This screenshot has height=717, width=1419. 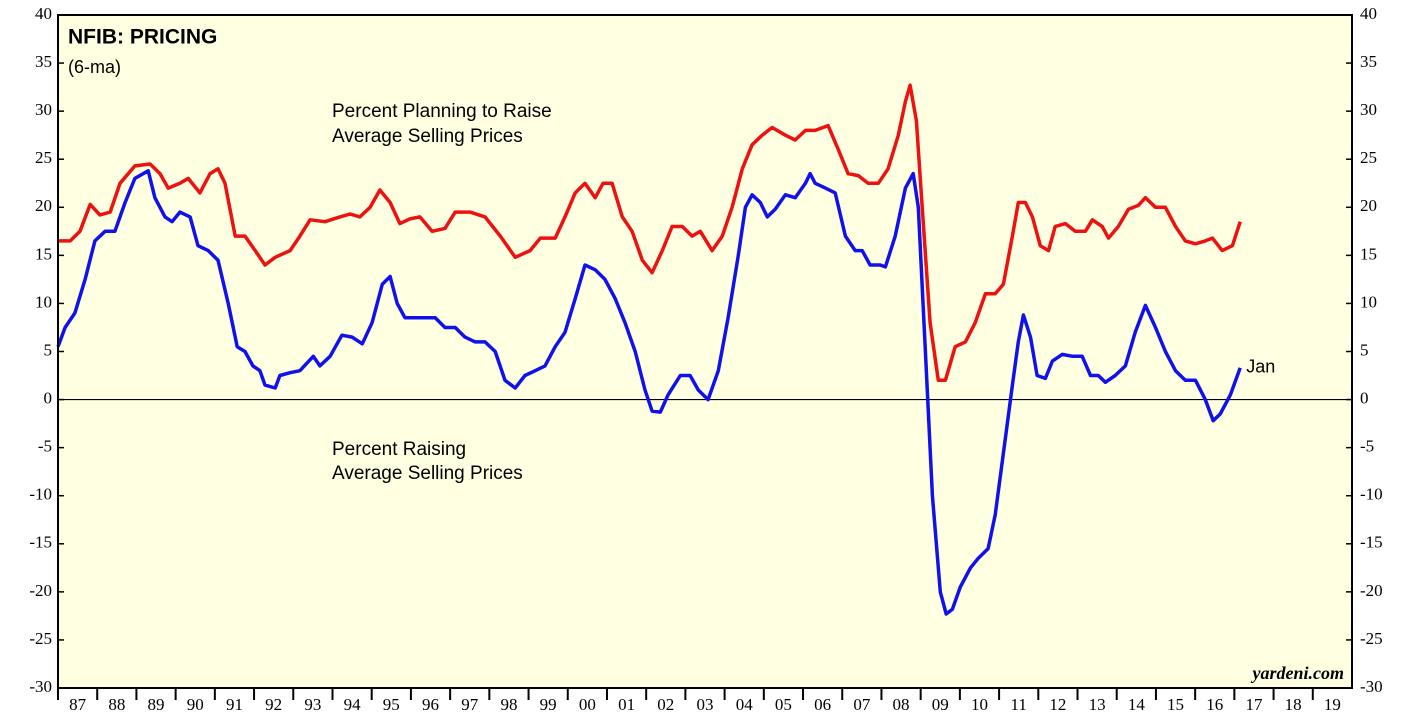 I want to click on annotation: Jan, so click(x=1260, y=367).